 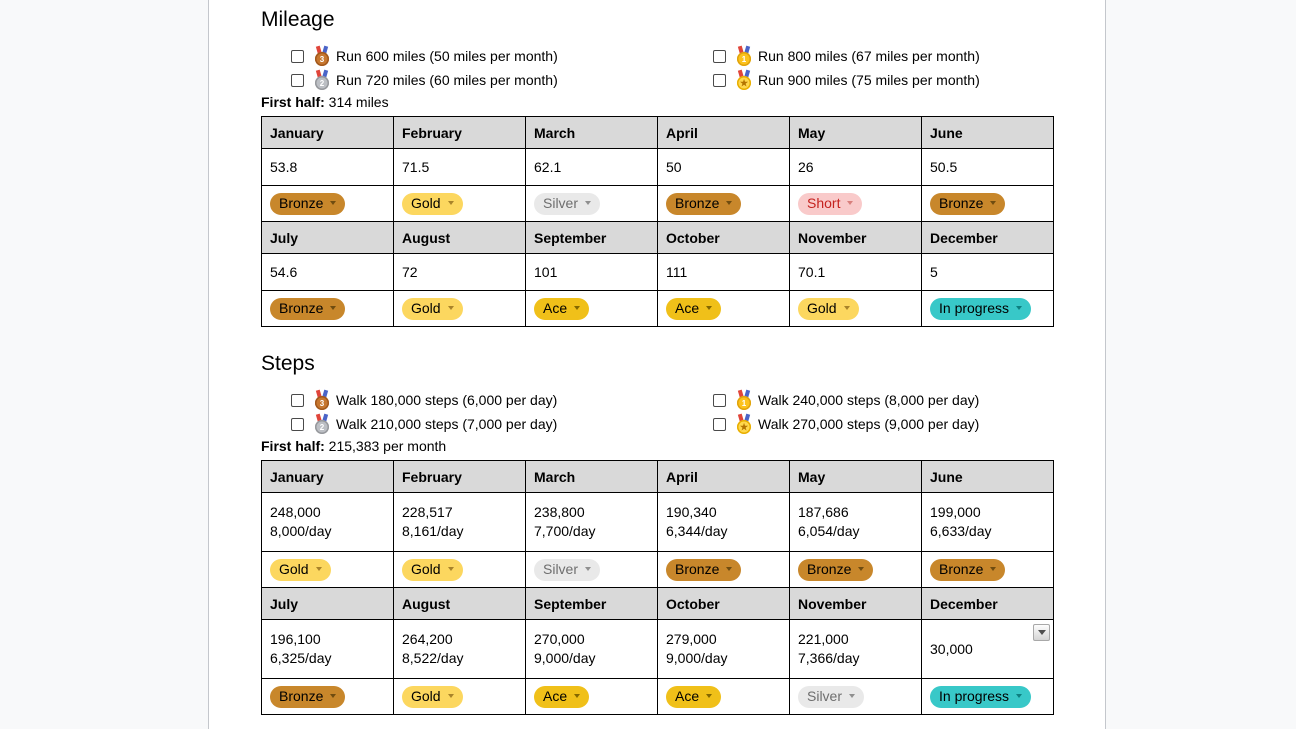 What do you see at coordinates (657, 132) in the screenshot?
I see `month-header-row: January February March April May June` at bounding box center [657, 132].